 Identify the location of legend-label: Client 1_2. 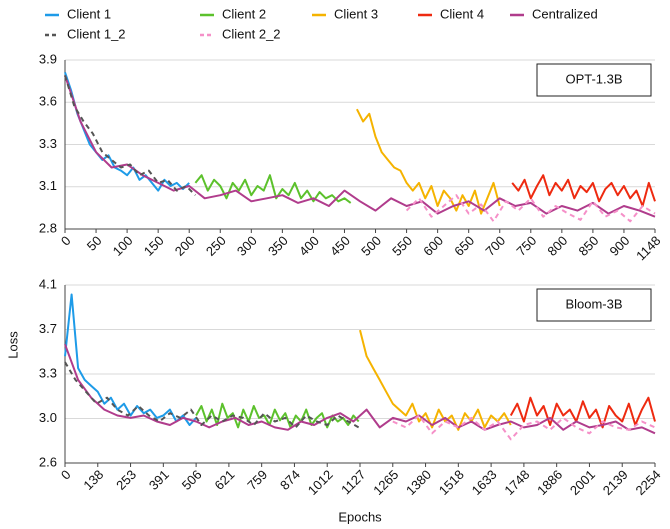
(96, 33).